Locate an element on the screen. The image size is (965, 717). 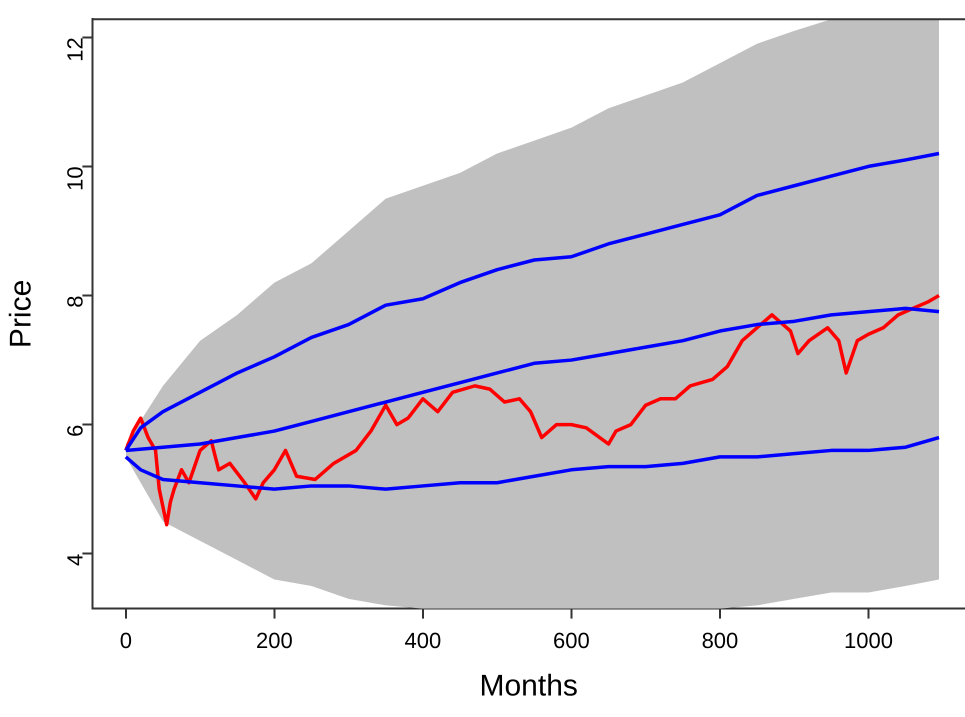
y-tick-label: 6 is located at coordinates (75, 430).